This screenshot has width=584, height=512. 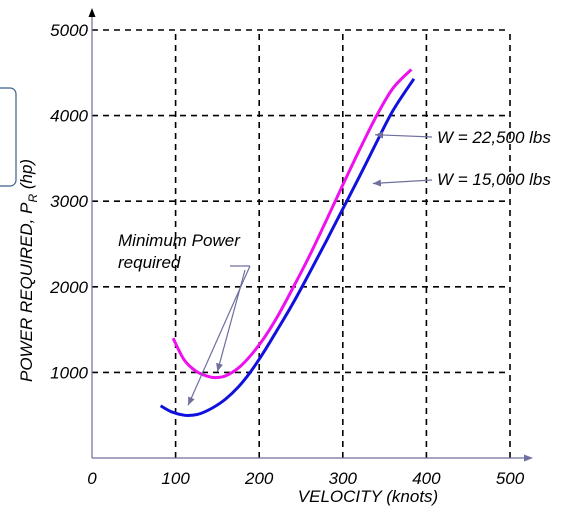 What do you see at coordinates (402, 182) in the screenshot?
I see `w-15000-leader` at bounding box center [402, 182].